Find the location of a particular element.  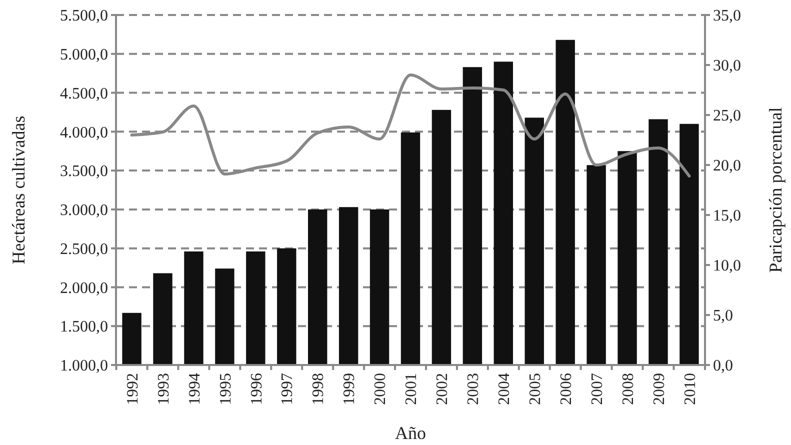

y-tick-label: 5.000,0 is located at coordinates (84, 55).